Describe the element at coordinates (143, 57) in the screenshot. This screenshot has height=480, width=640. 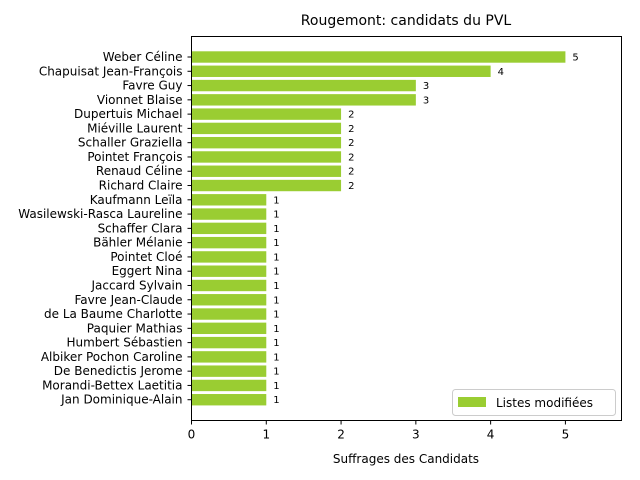
I see `y-tick-label: Weber Céline` at that location.